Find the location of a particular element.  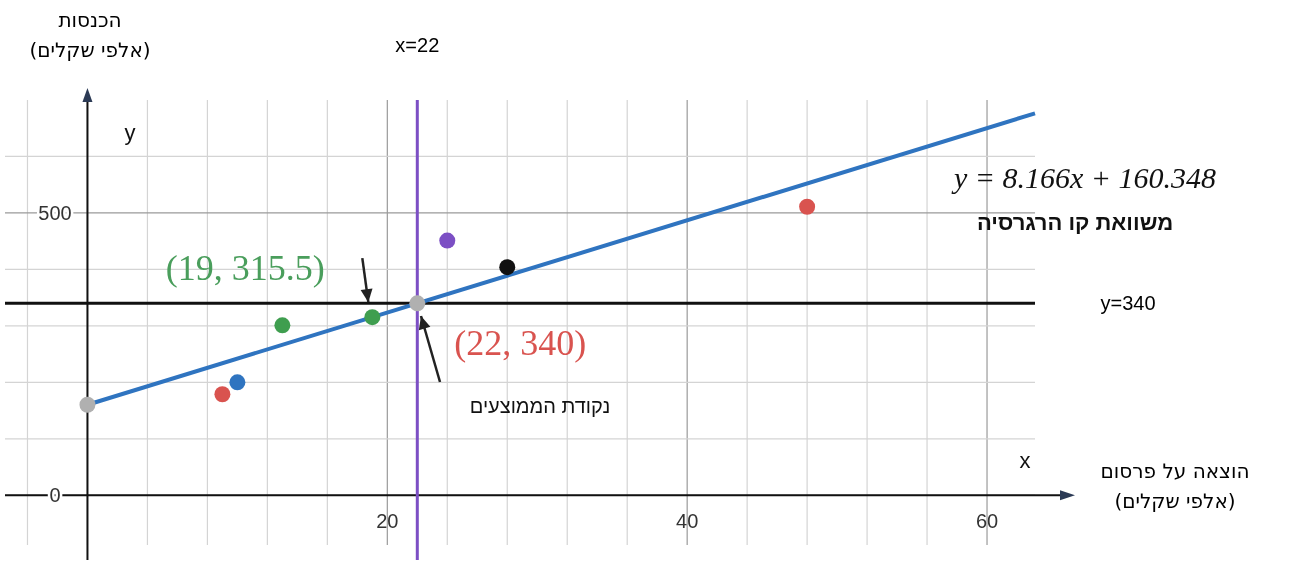

annotation: משוואת קו הרגרסיה is located at coordinates (1075, 222).